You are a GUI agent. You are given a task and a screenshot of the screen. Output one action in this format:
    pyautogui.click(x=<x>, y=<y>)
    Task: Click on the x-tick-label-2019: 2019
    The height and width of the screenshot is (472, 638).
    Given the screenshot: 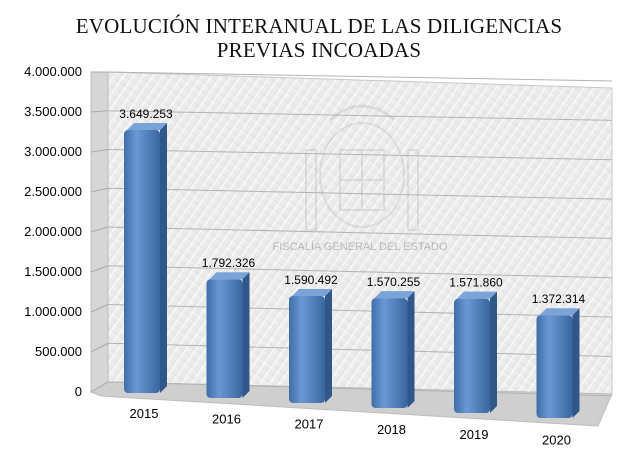 What is the action you would take?
    pyautogui.click(x=474, y=434)
    